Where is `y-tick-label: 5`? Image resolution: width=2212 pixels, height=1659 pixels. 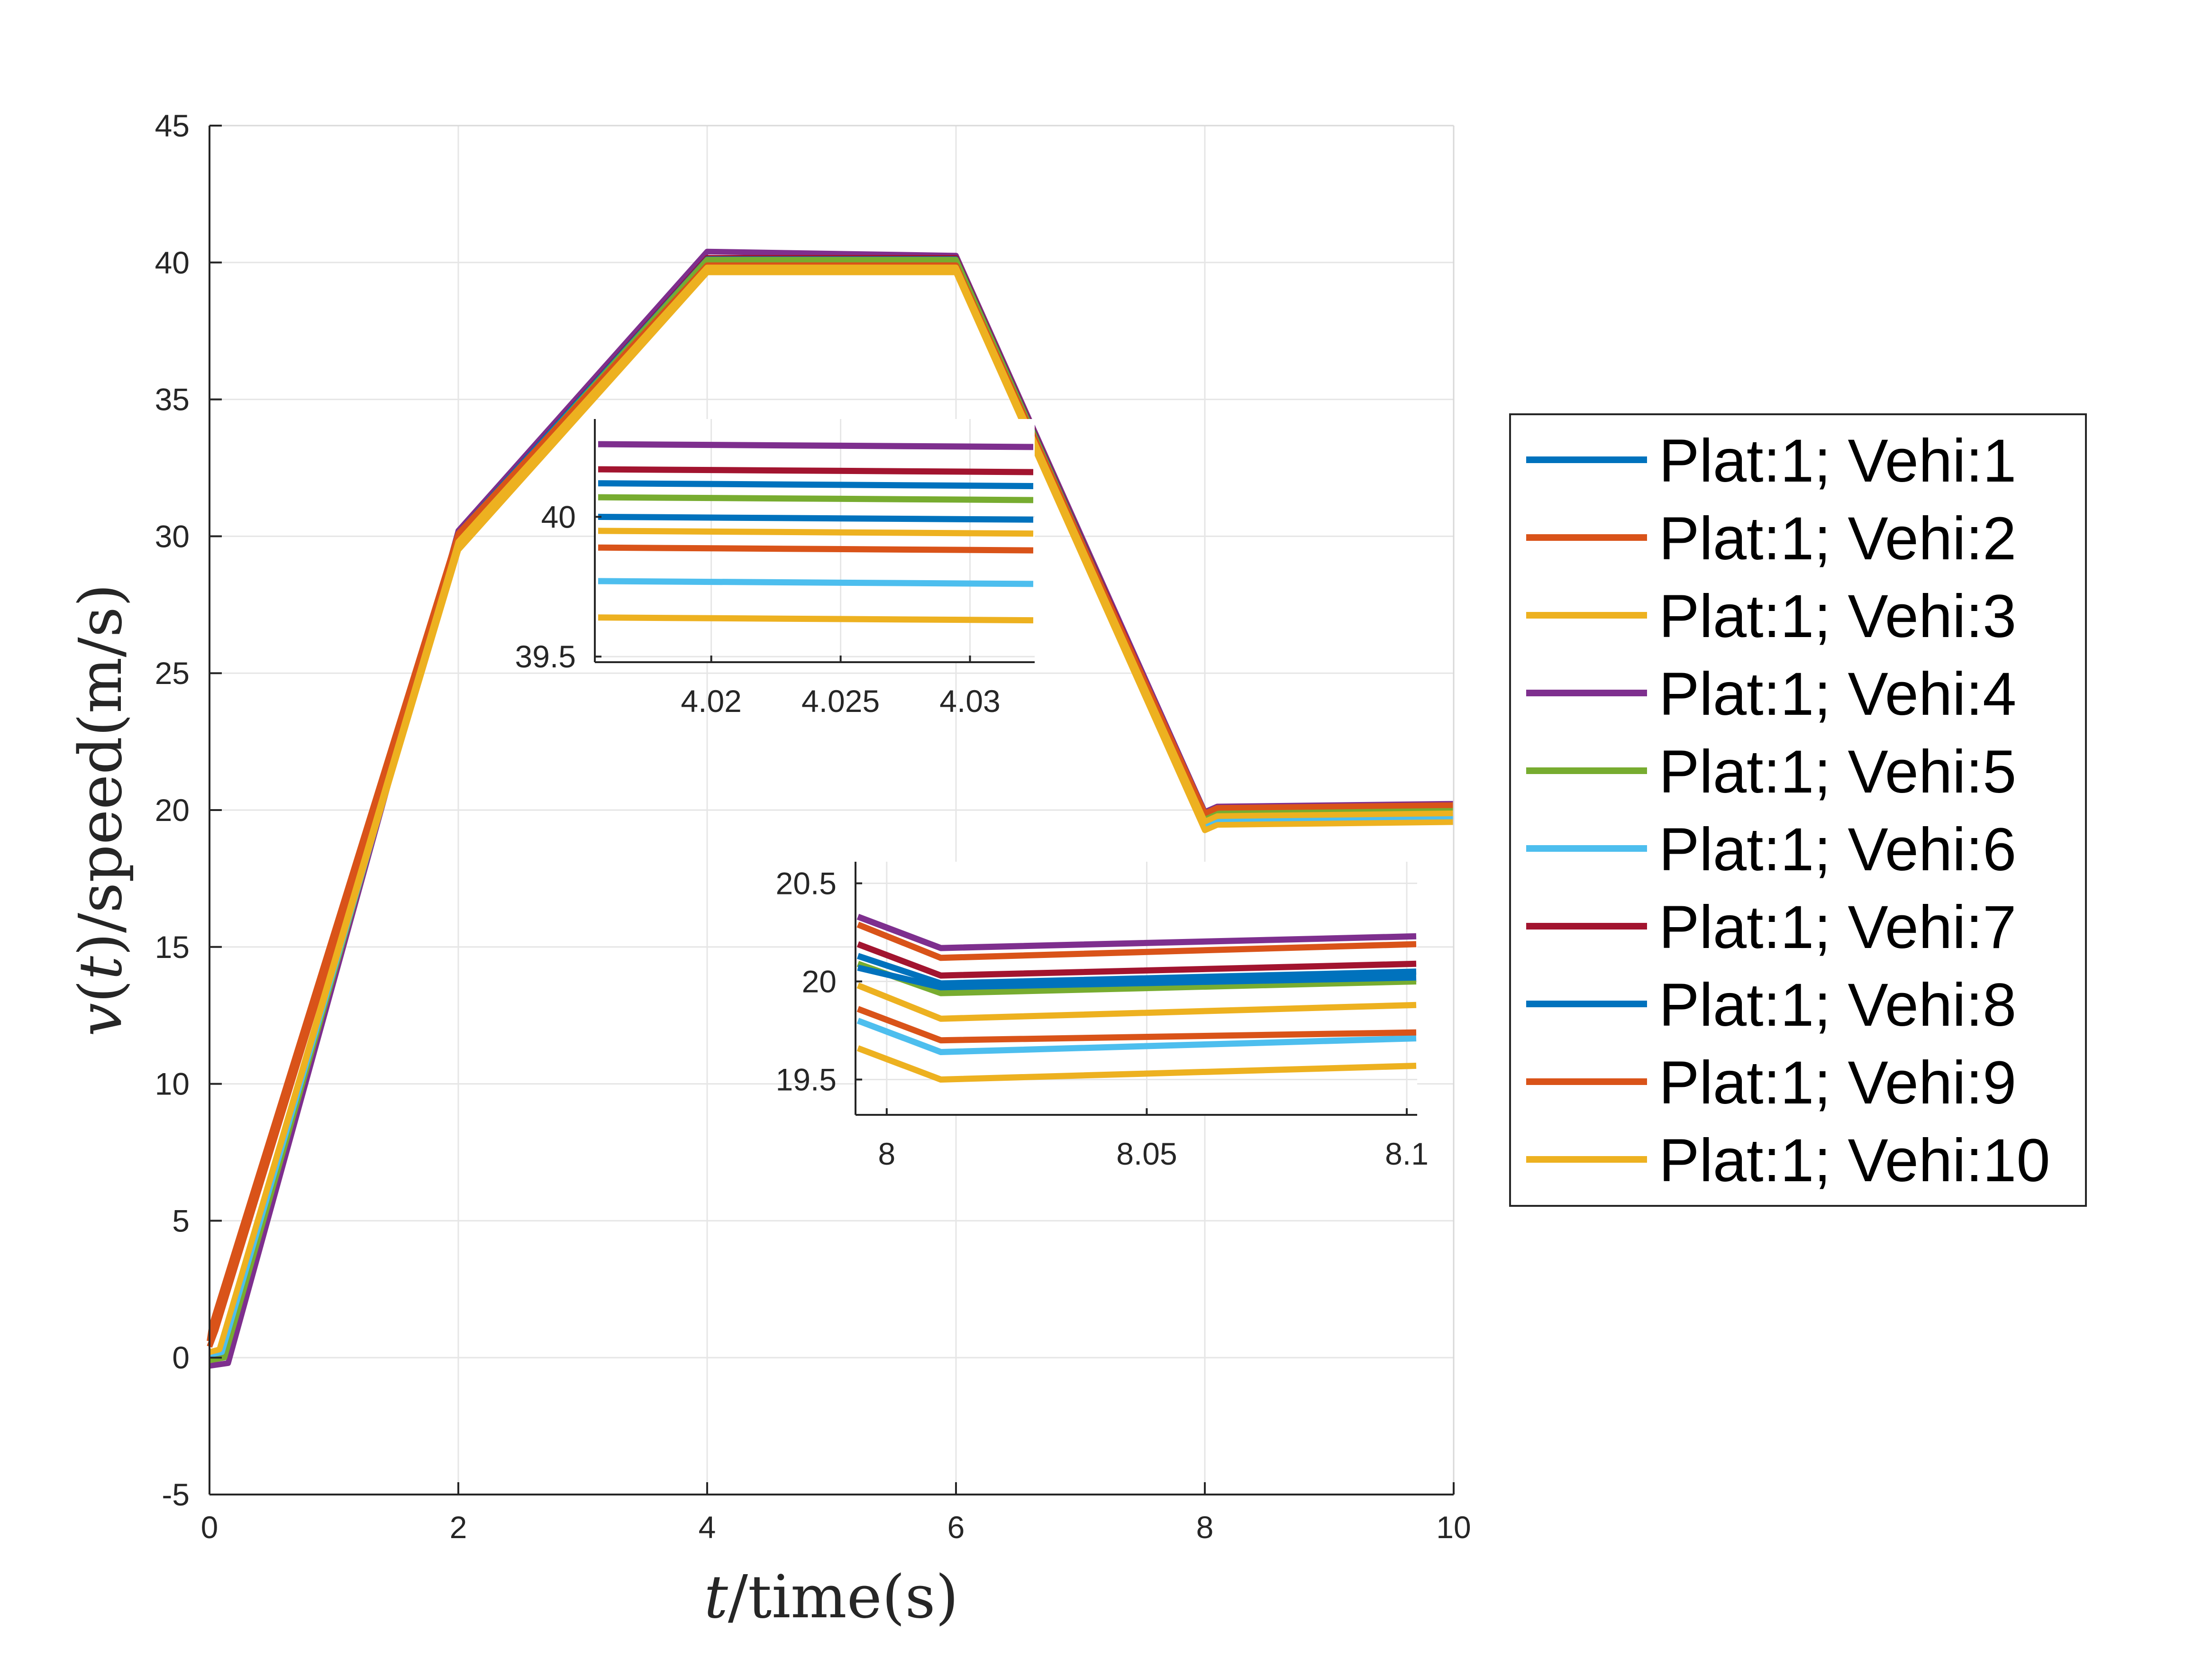 y-tick-label: 5 is located at coordinates (181, 1220).